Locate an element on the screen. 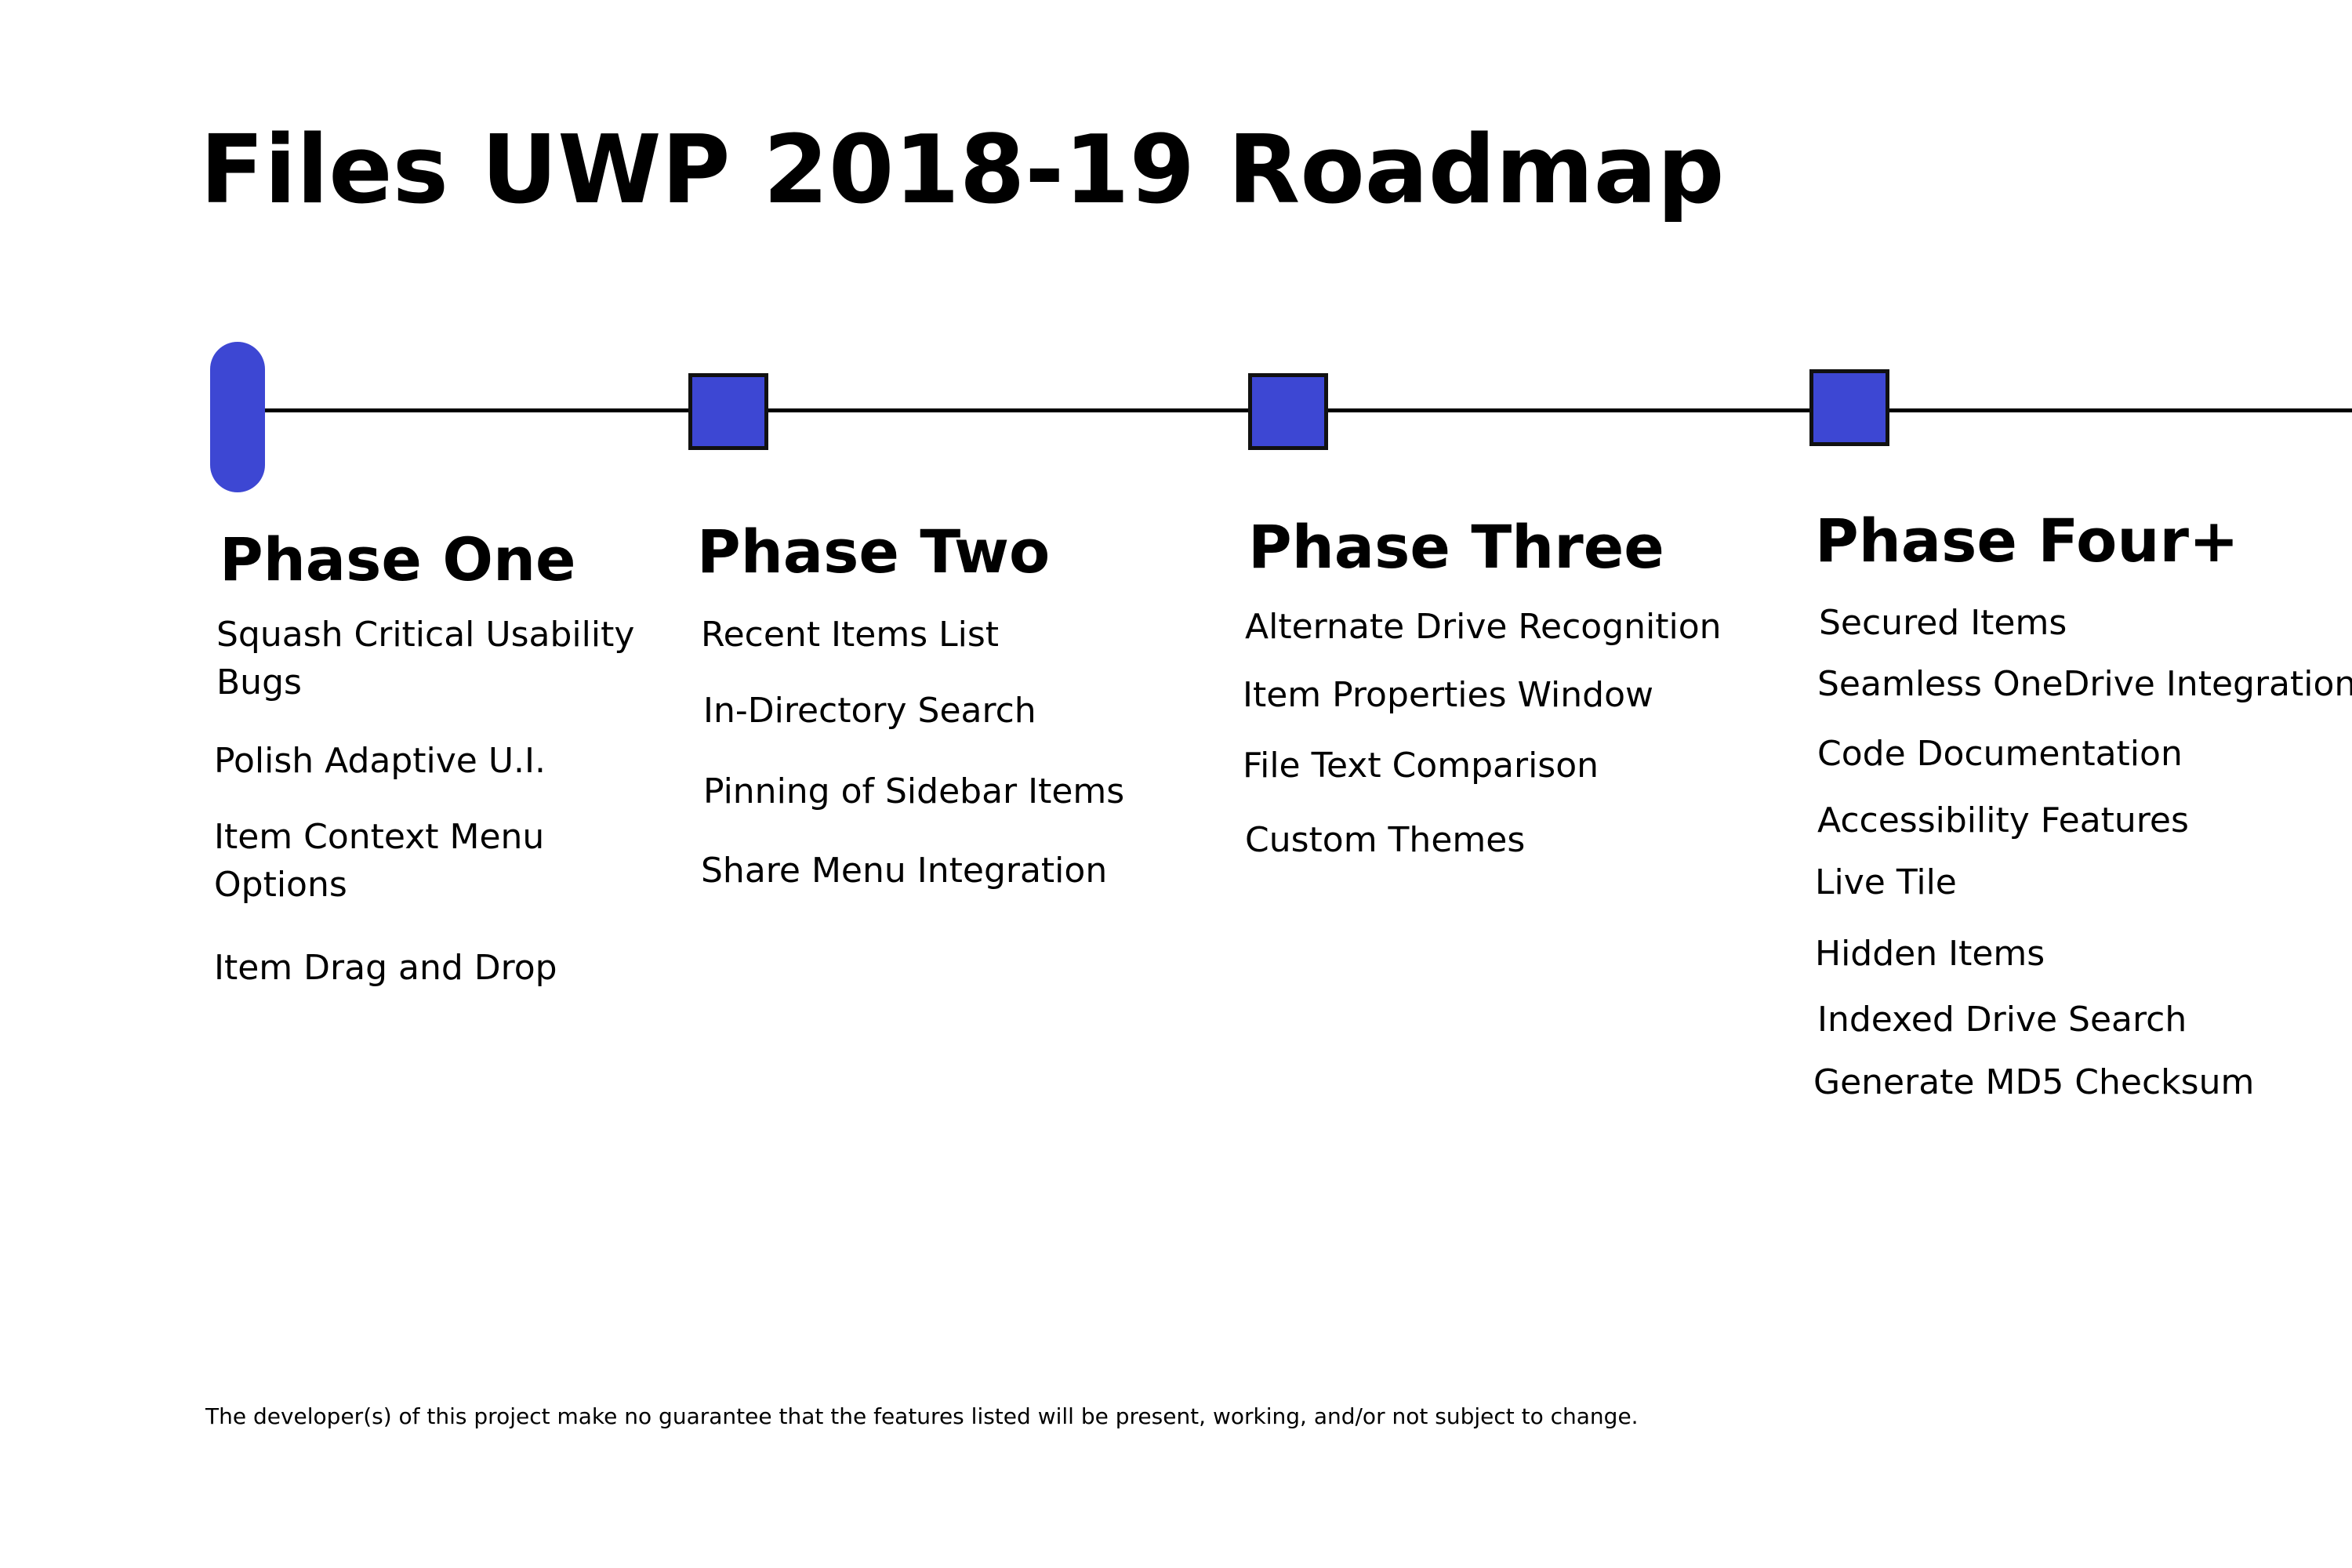 This screenshot has width=2352, height=1568. phase-three-item: File Text Comparison is located at coordinates (1421, 766).